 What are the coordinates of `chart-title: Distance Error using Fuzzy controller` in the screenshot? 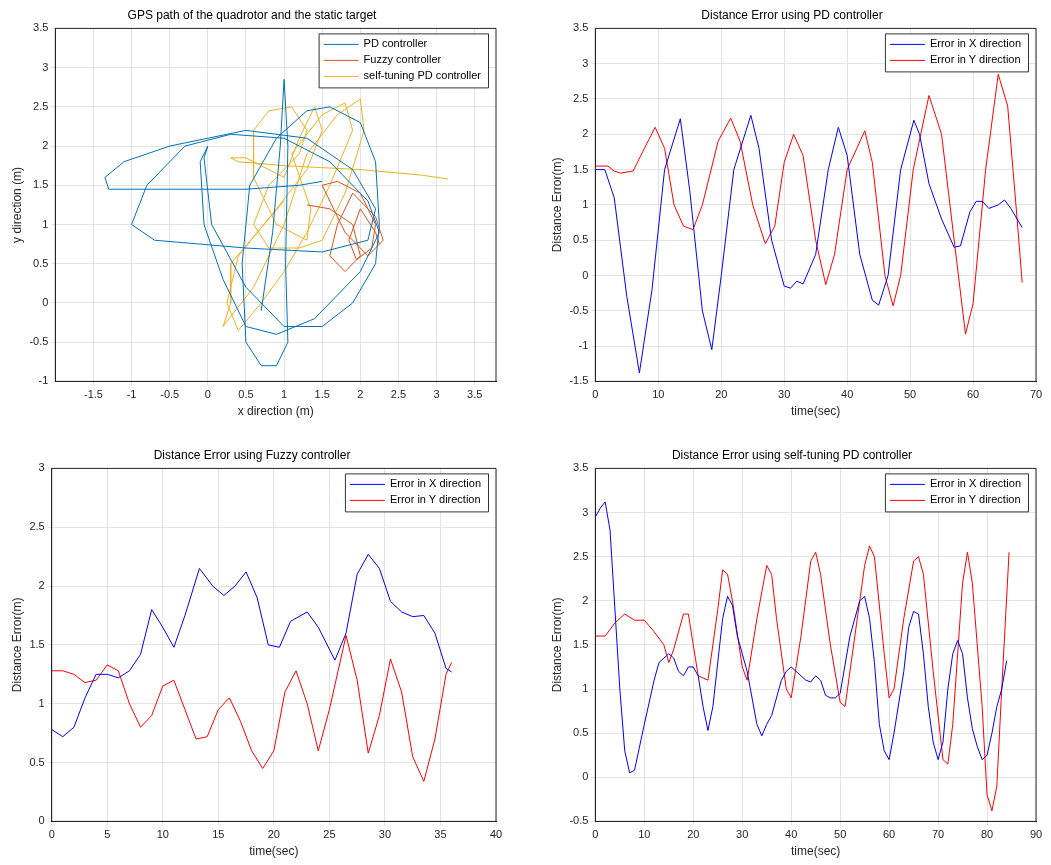 It's located at (252, 454).